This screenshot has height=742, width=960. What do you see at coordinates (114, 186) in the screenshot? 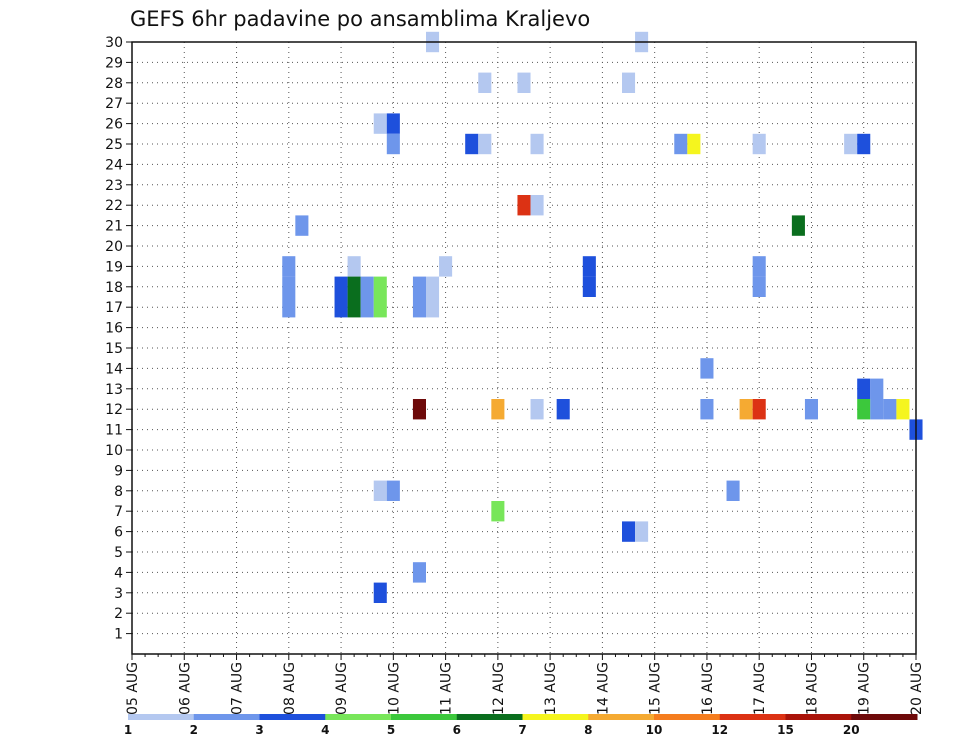
I see `y-tick-label: 23` at bounding box center [114, 186].